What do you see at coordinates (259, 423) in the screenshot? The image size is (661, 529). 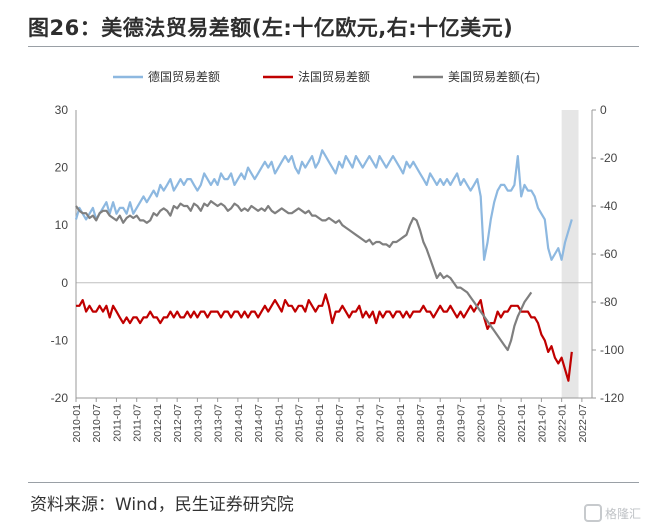 I see `x-tick-label: 2014-07` at bounding box center [259, 423].